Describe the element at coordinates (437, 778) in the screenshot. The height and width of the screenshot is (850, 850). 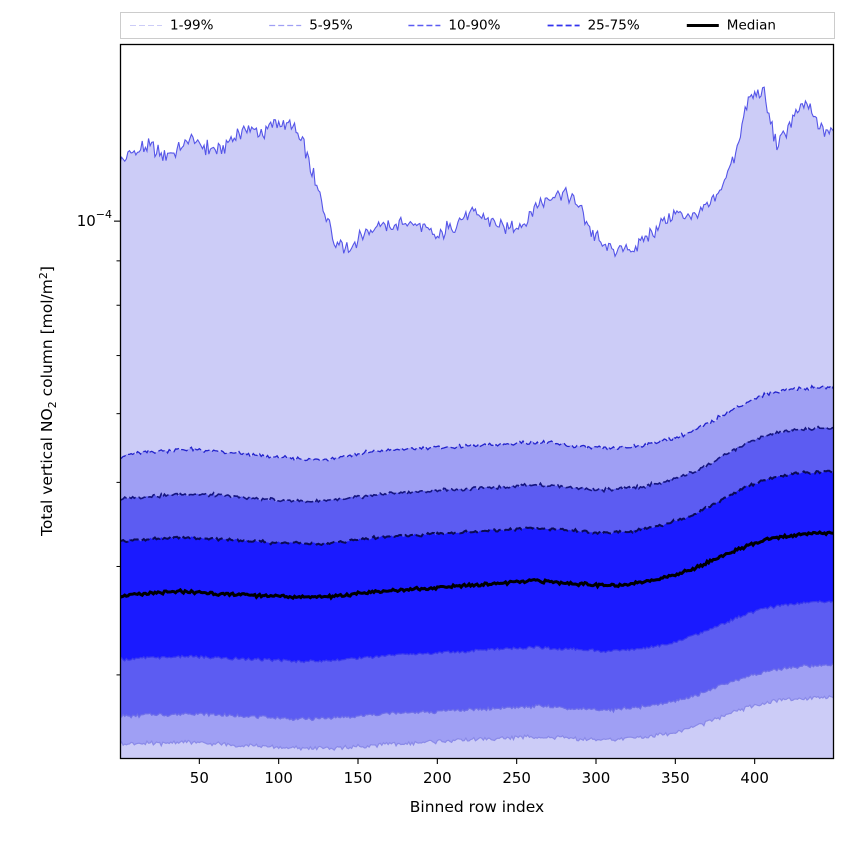
I see `x-tick-label-200: 200` at that location.